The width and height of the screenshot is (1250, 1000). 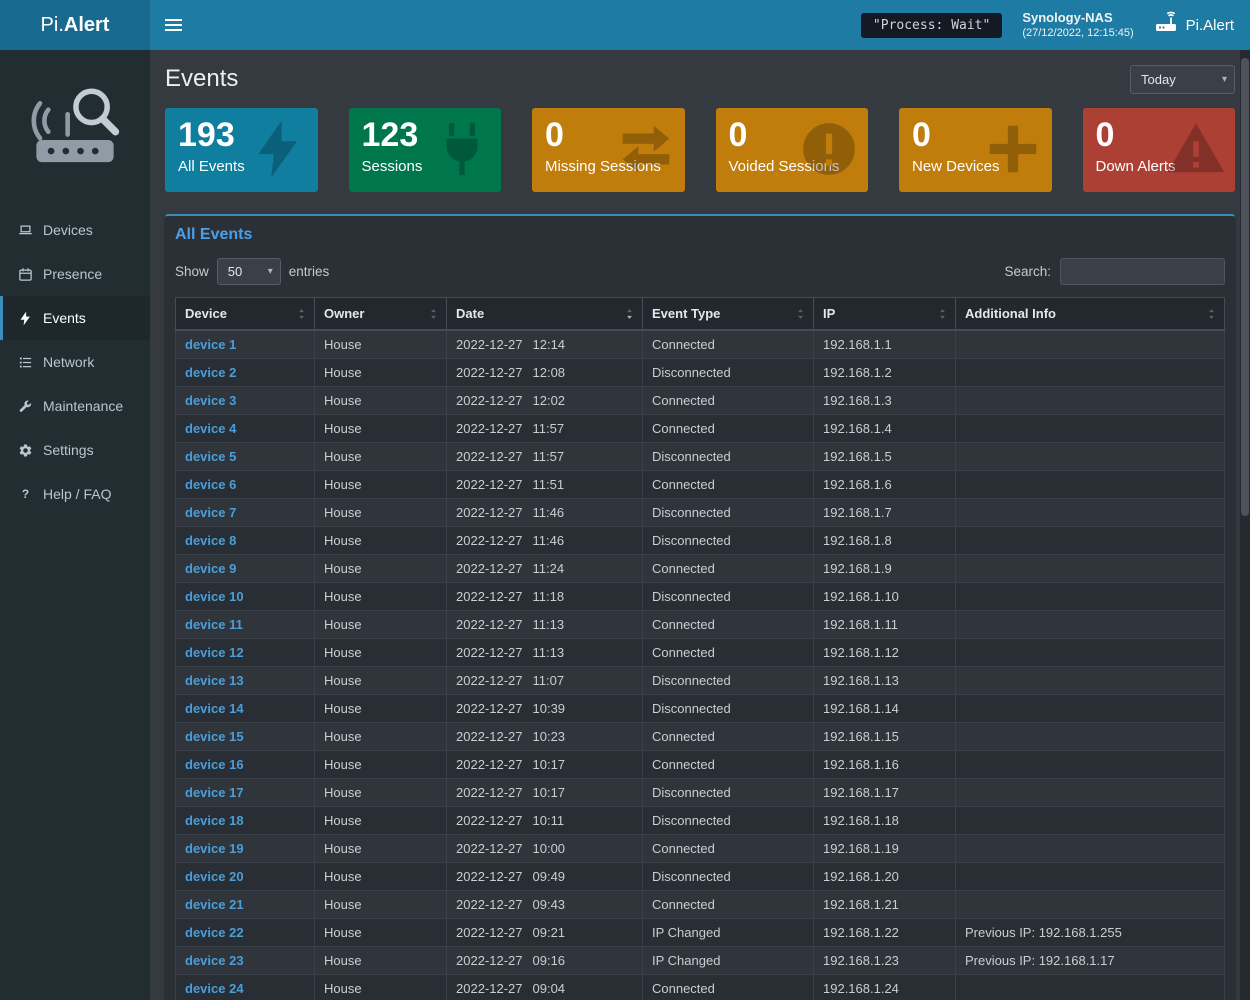 I want to click on cell-date: 2022-12-27 09:49, so click(x=544, y=876).